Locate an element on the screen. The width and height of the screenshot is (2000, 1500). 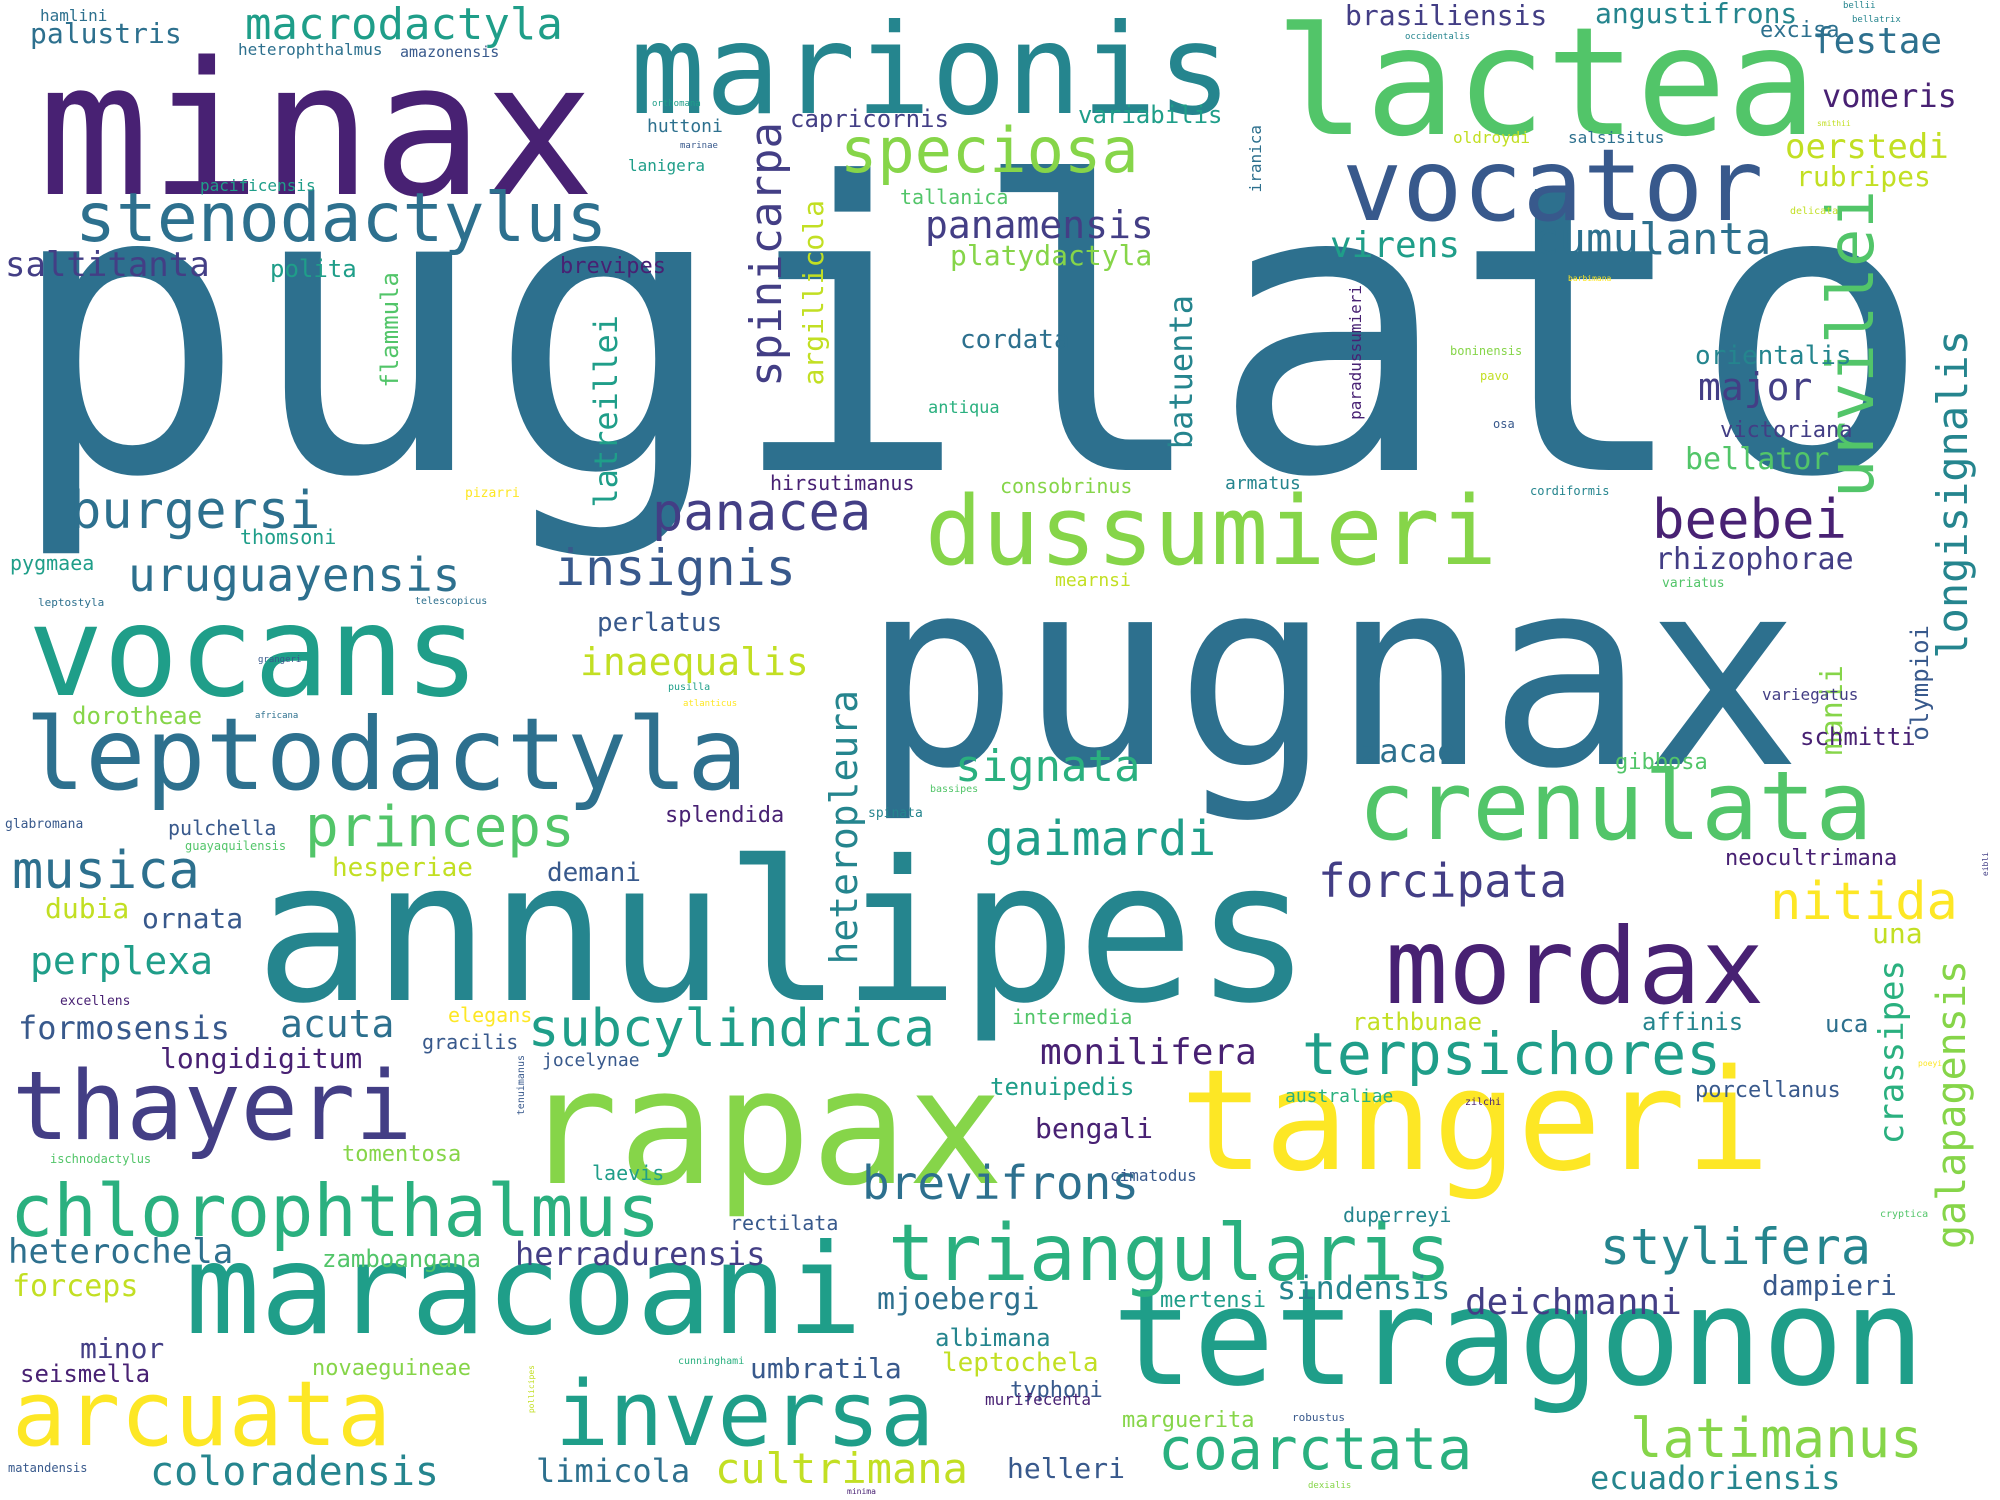
word: minax is located at coordinates (316, 130).